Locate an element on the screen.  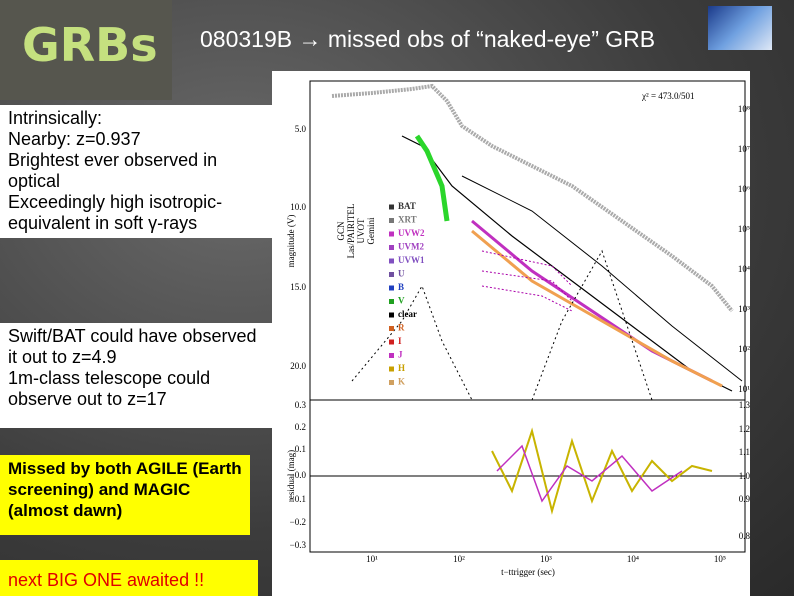
x-tick-label: 10¹ is located at coordinates (372, 559).